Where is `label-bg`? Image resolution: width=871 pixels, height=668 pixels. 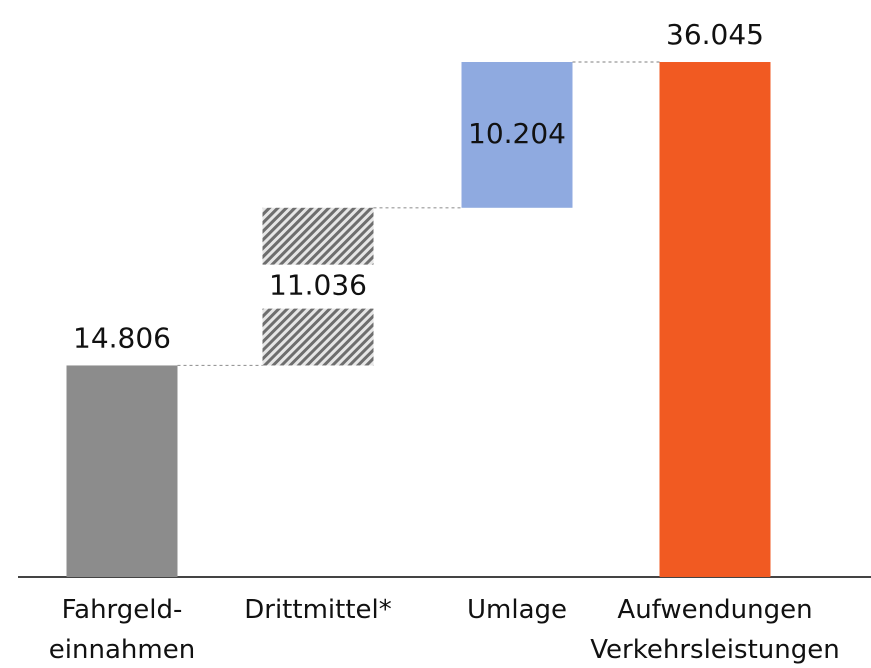
label-bg is located at coordinates (318, 286).